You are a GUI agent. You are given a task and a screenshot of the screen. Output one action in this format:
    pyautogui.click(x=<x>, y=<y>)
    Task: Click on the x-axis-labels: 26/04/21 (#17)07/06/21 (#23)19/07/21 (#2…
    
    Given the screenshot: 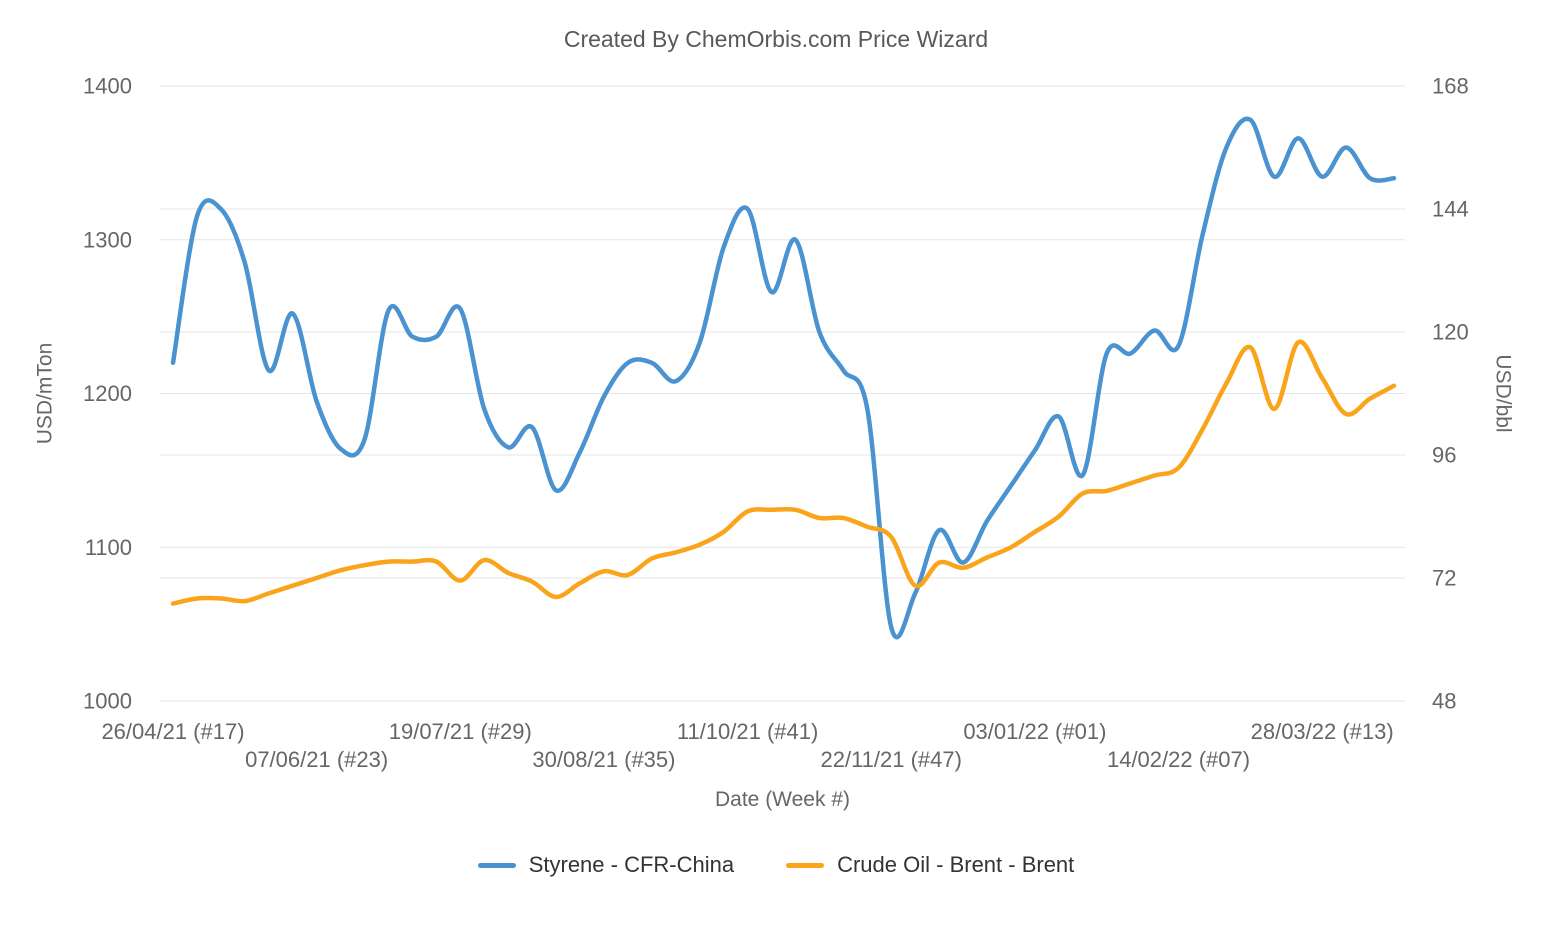 What is the action you would take?
    pyautogui.click(x=747, y=745)
    